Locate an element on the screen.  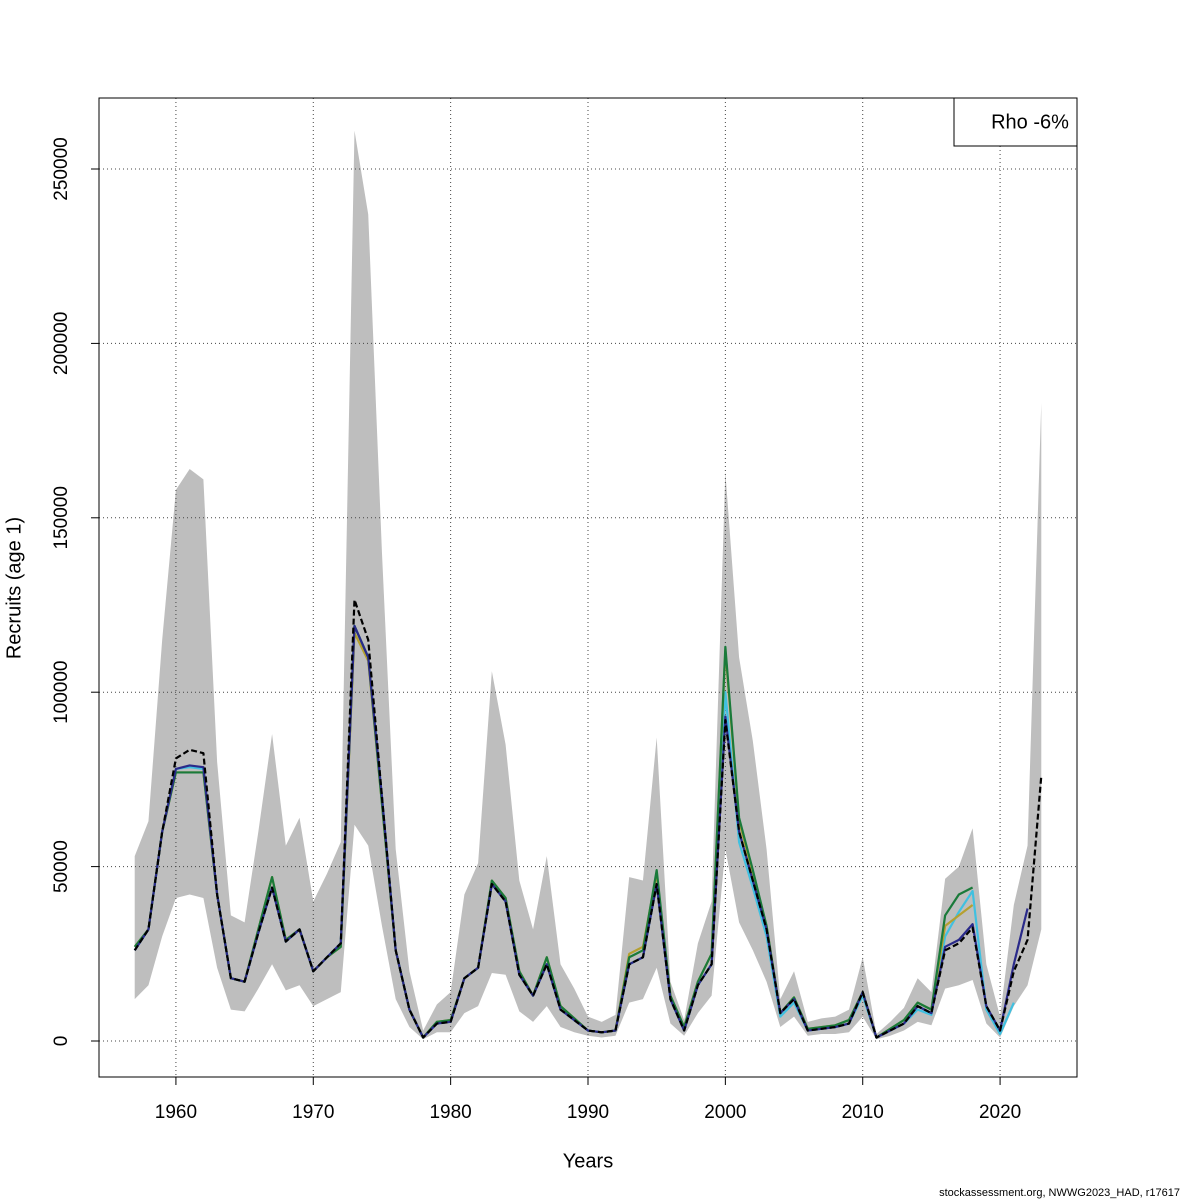
x-tick-label: 1970 is located at coordinates (313, 1112).